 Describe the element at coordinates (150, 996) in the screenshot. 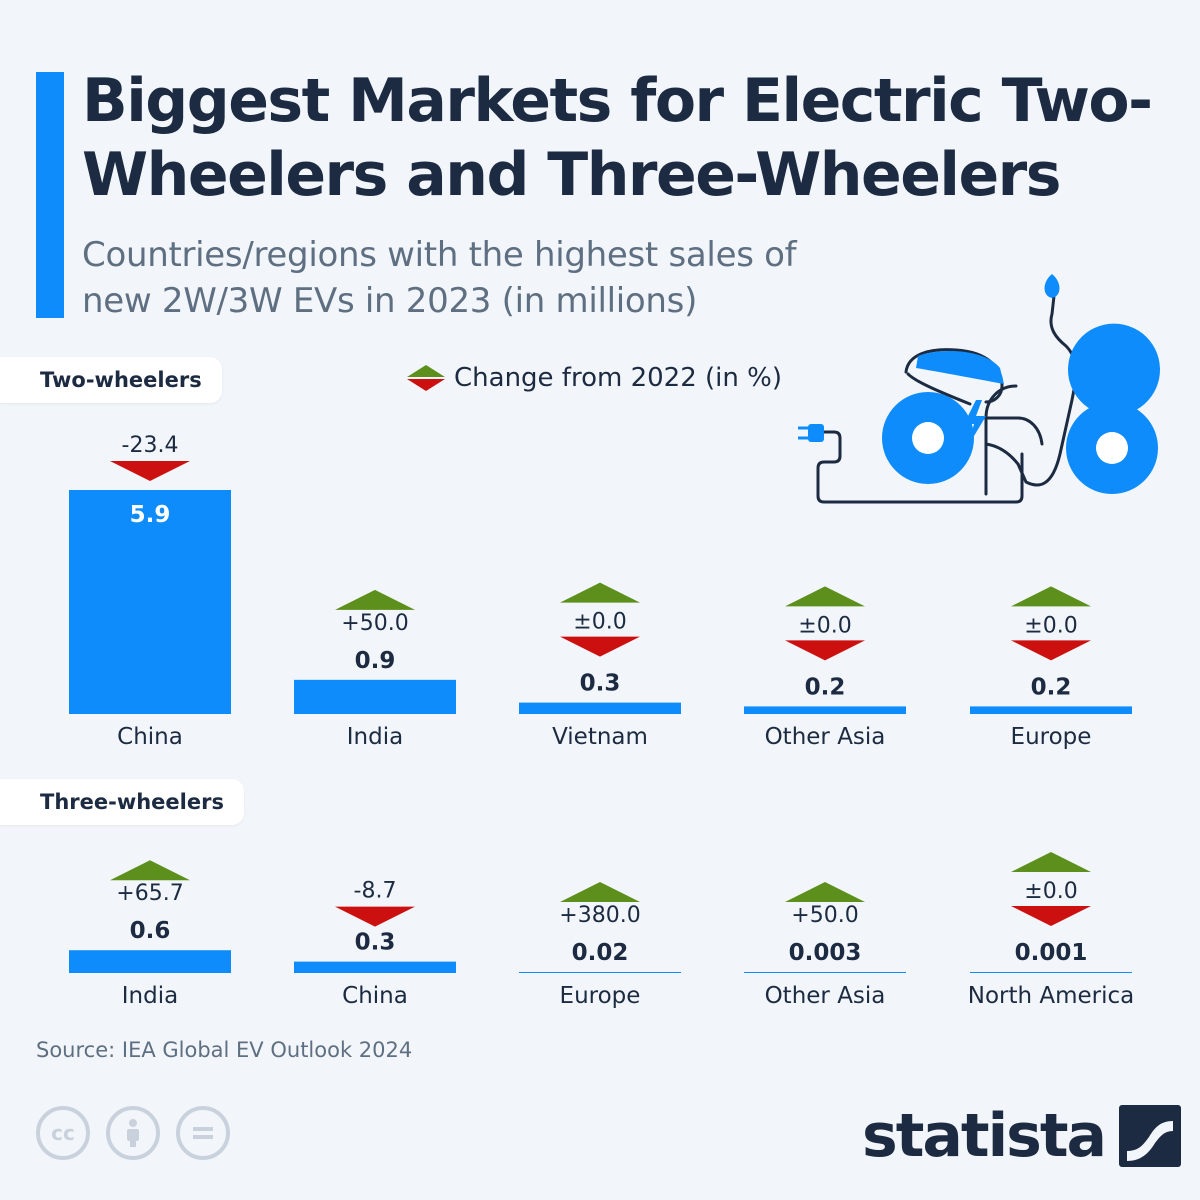

I see `category-label-3w-0: India` at that location.